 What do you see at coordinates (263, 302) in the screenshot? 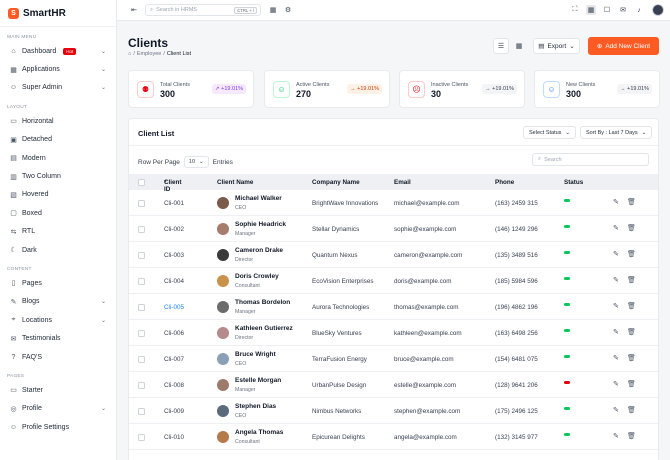
I see `client-name: Thomas Bordelon` at bounding box center [263, 302].